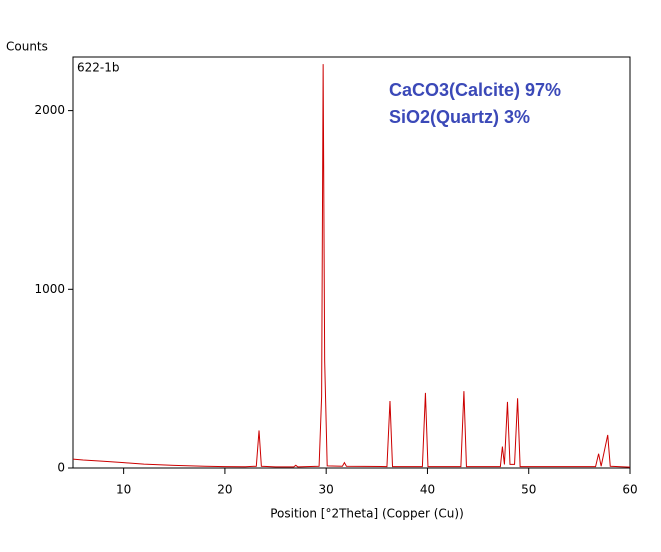  Describe the element at coordinates (427, 490) in the screenshot. I see `x-tick-label: 40` at that location.